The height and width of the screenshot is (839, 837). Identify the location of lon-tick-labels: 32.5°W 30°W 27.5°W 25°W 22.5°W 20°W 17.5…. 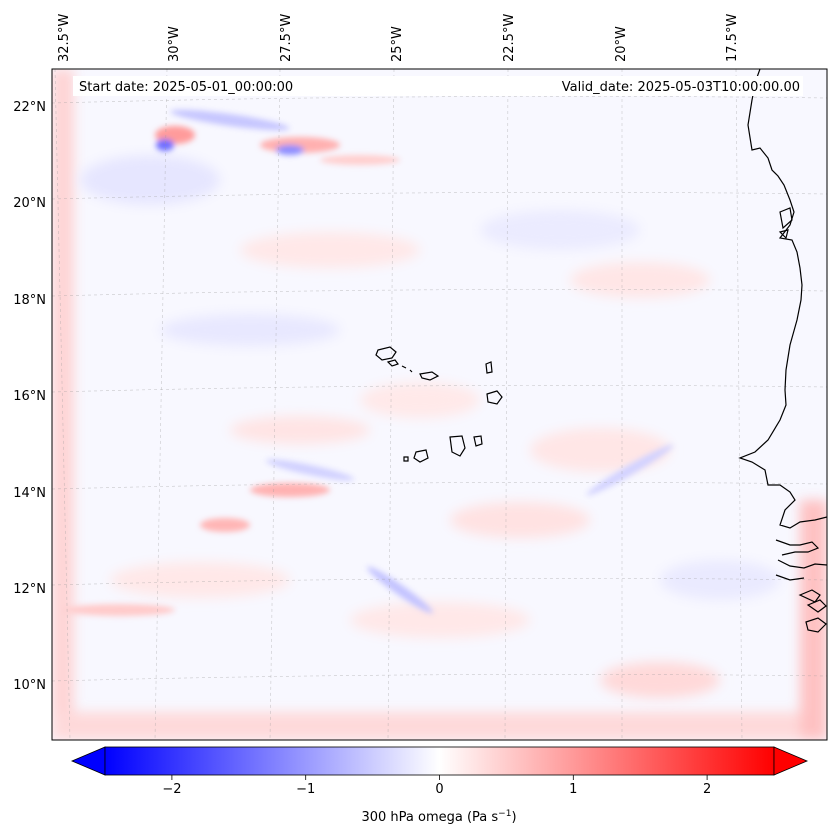
(398, 38).